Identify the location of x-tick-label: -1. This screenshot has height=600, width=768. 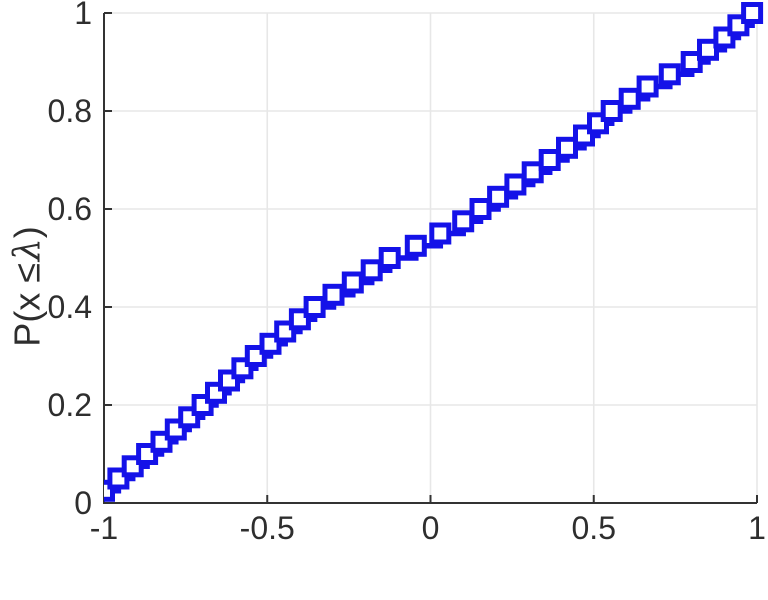
(104, 528).